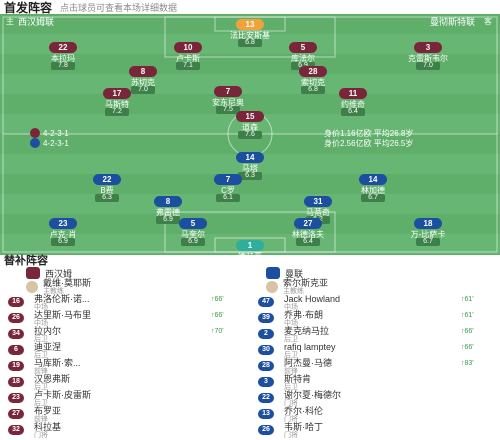  Describe the element at coordinates (376, 334) in the screenshot. I see `away-sub-item: 2 麦克纳马拉 后卫 ↑66'` at that location.